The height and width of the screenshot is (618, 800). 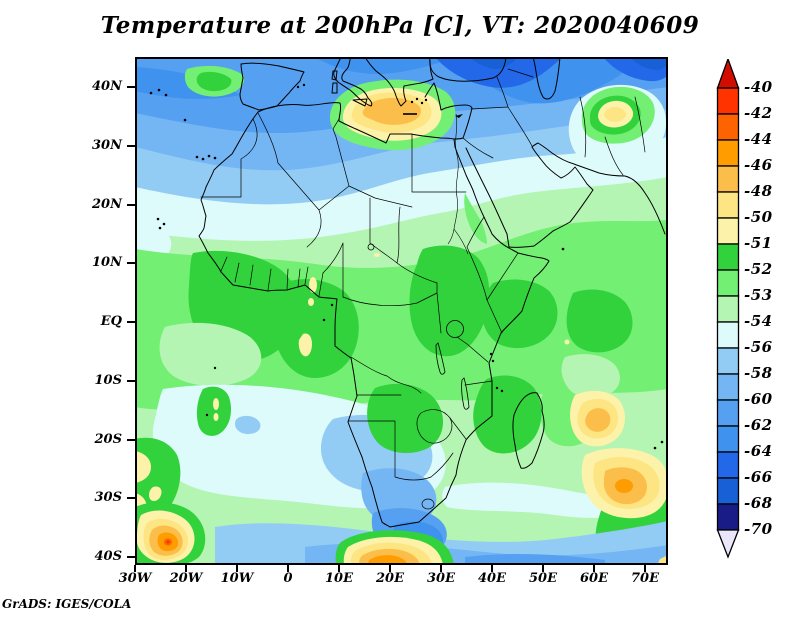 I want to click on iran-india-coastline, so click(x=598, y=188).